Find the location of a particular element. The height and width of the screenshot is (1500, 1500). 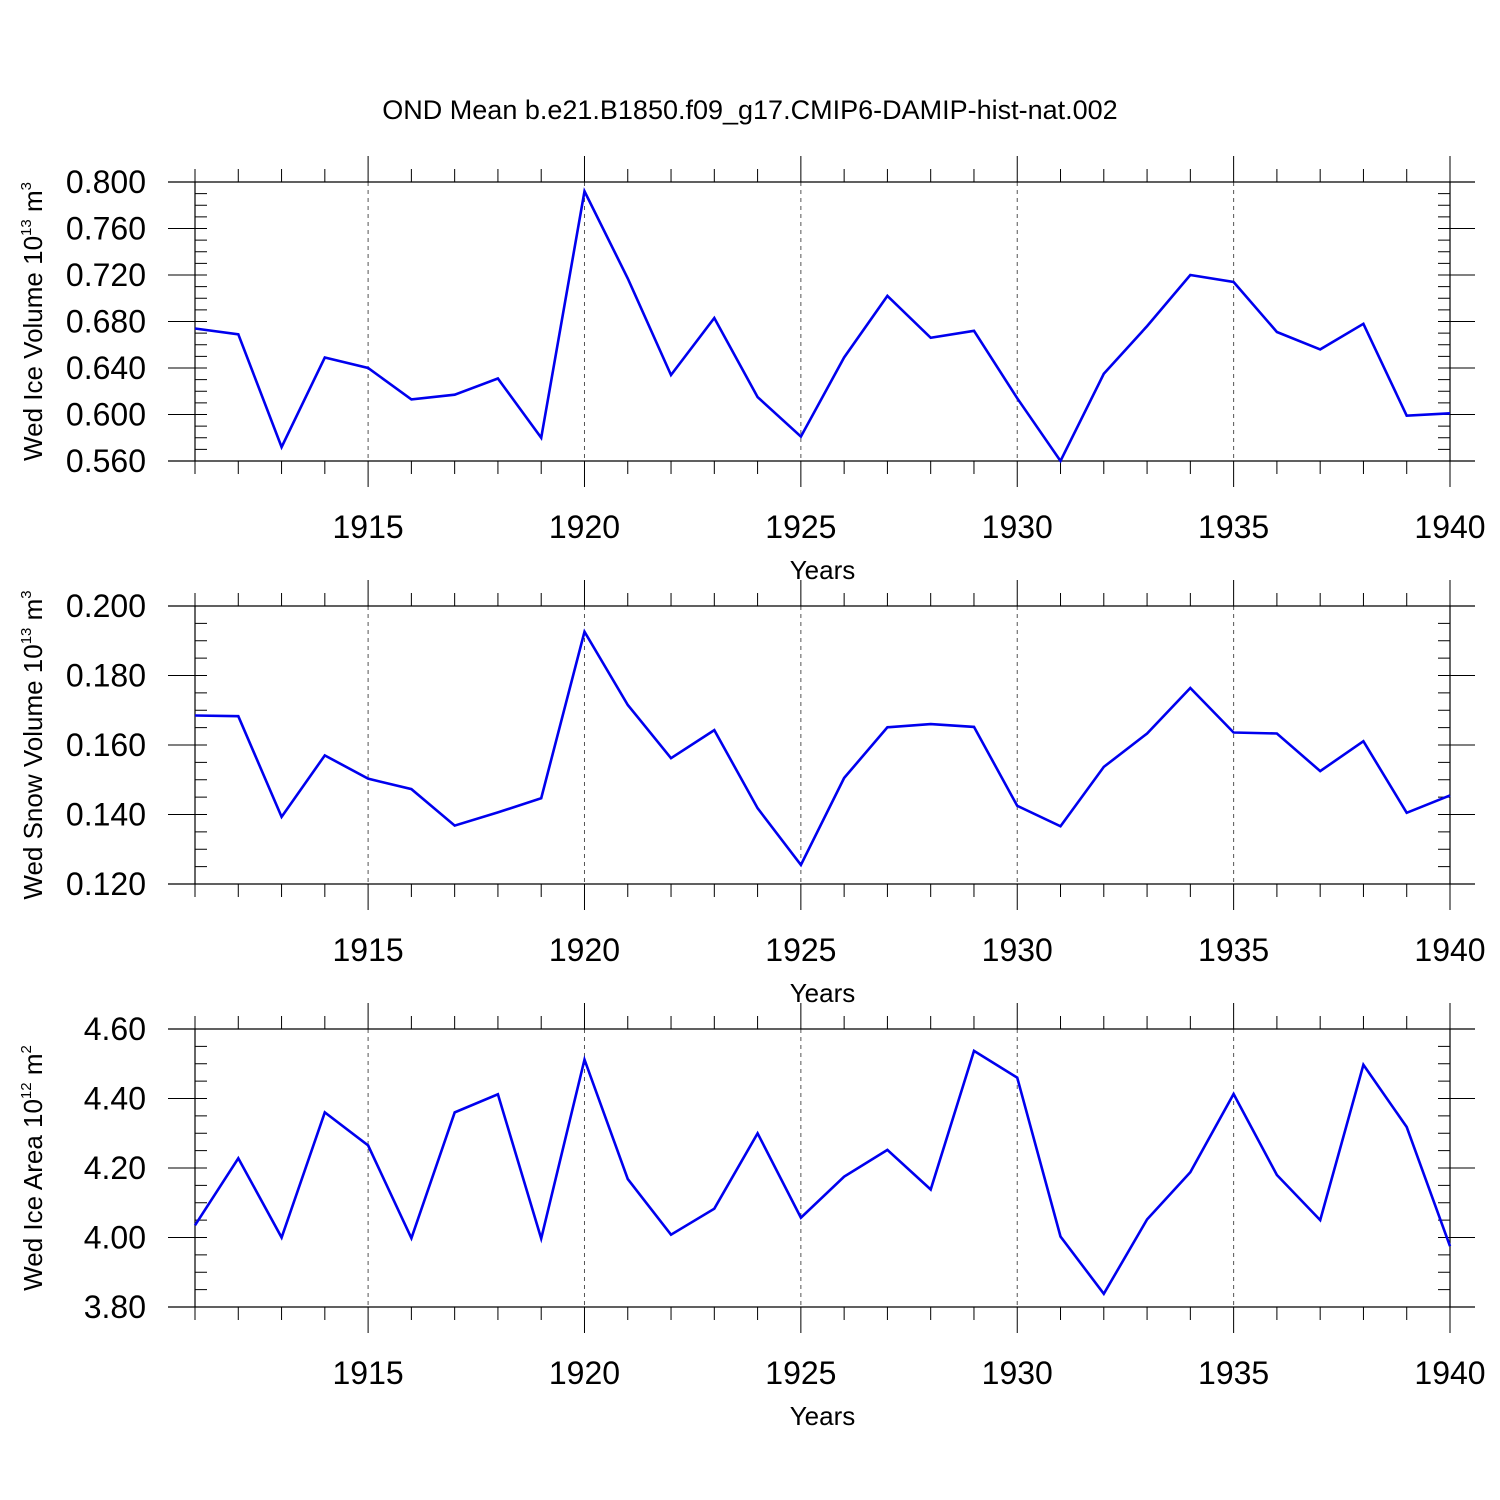

y-axis-label: Wed Ice Area 1012 m2 is located at coordinates (33, 1168).